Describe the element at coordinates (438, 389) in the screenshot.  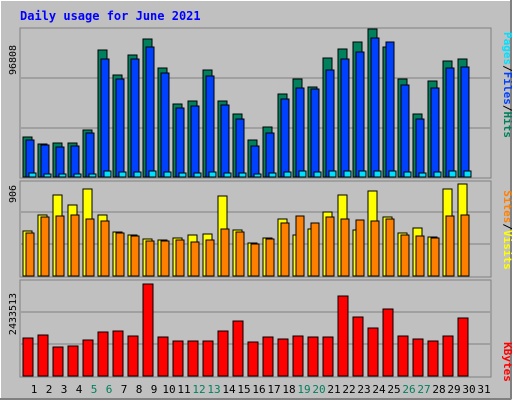
I see `x-tick-label: 28` at that location.